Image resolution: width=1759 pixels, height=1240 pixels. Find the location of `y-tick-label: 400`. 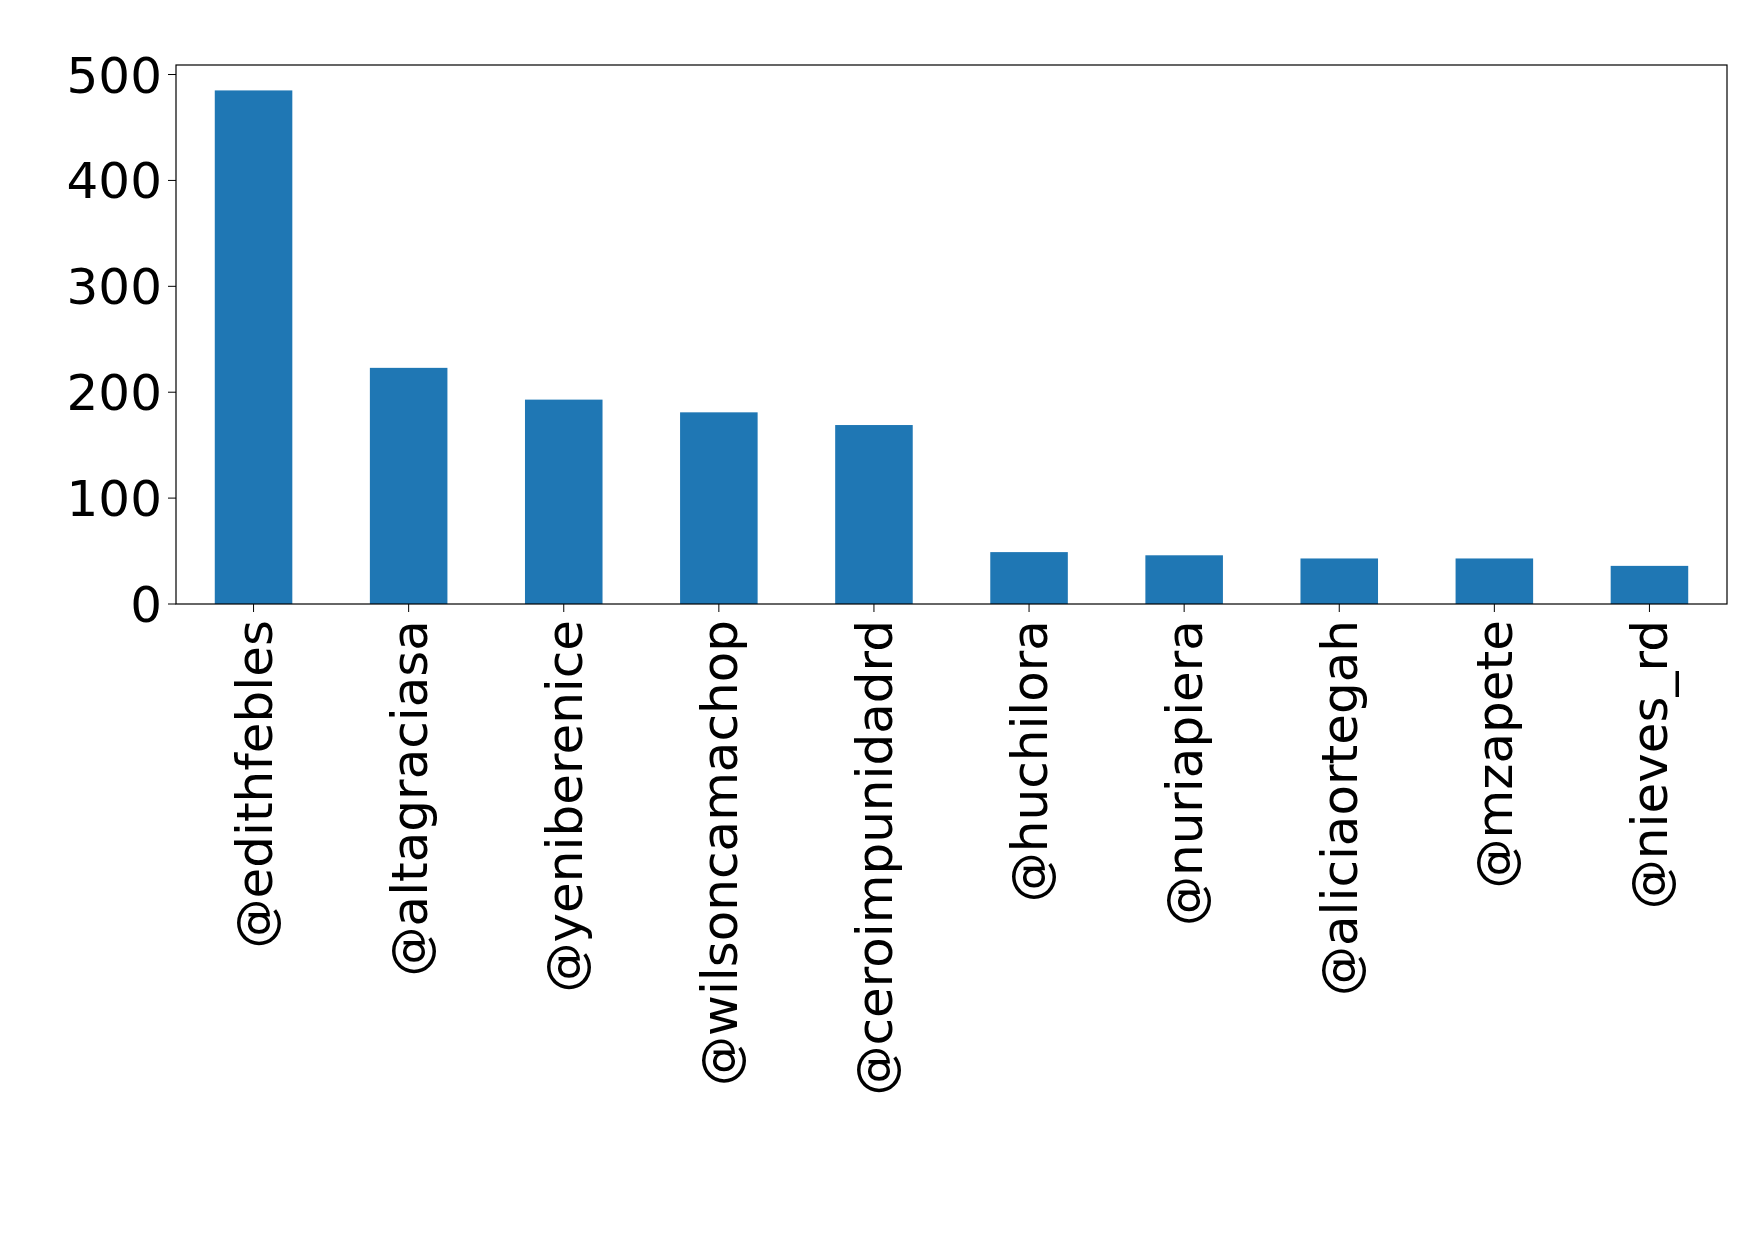

y-tick-label: 400 is located at coordinates (114, 181).